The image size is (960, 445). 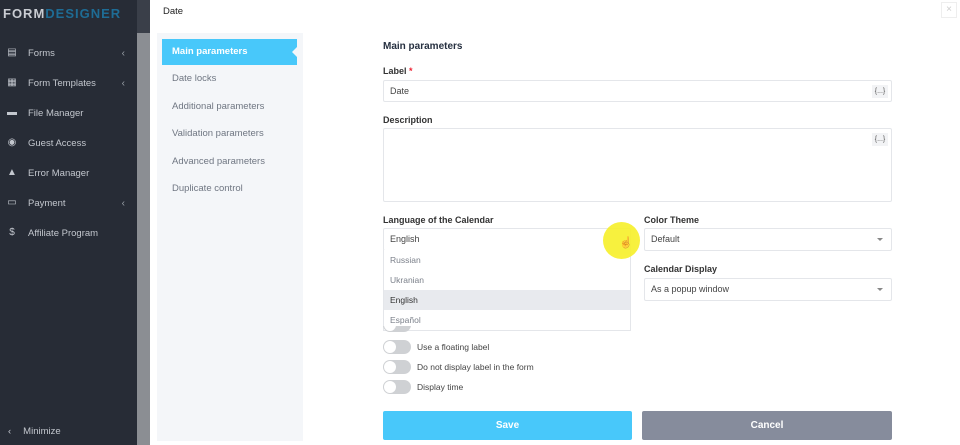 I want to click on tab: Main parameters, so click(x=229, y=52).